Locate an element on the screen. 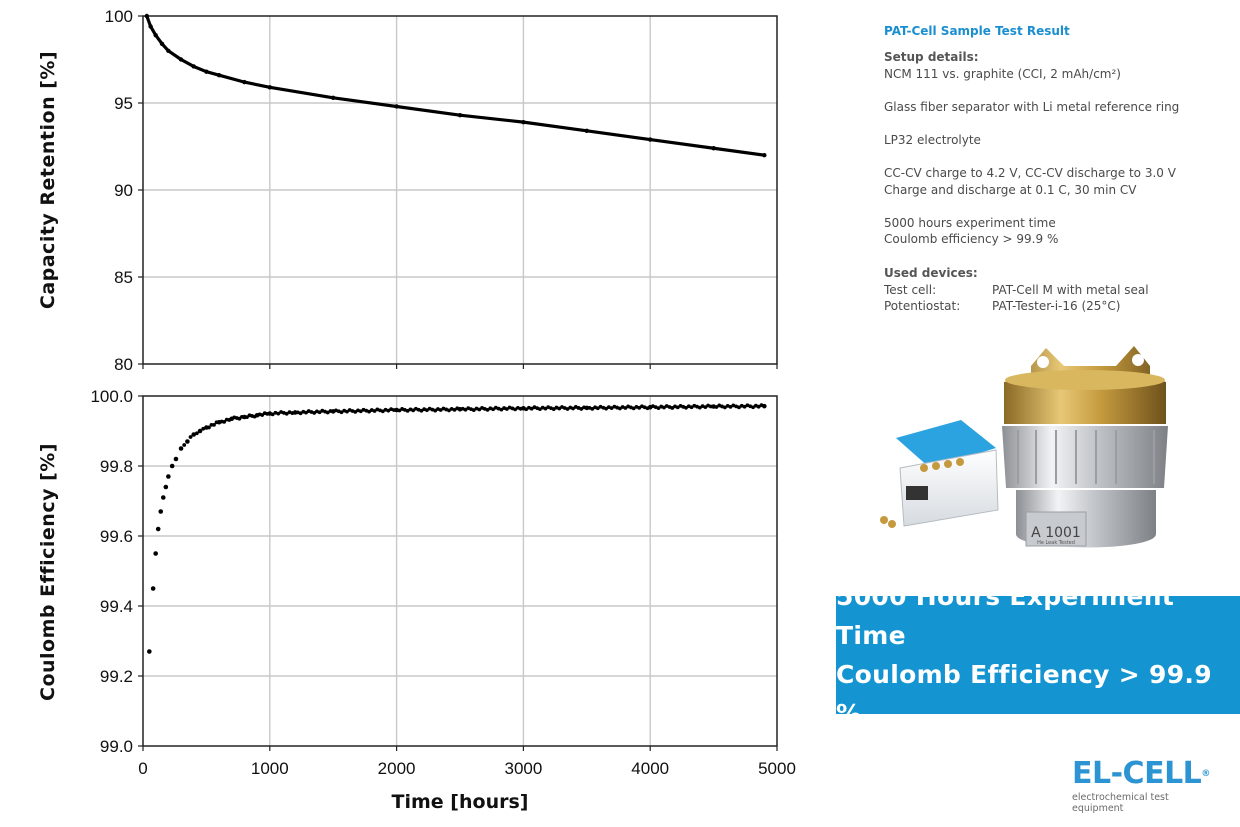  x-tick-label: 5000 is located at coordinates (777, 768).